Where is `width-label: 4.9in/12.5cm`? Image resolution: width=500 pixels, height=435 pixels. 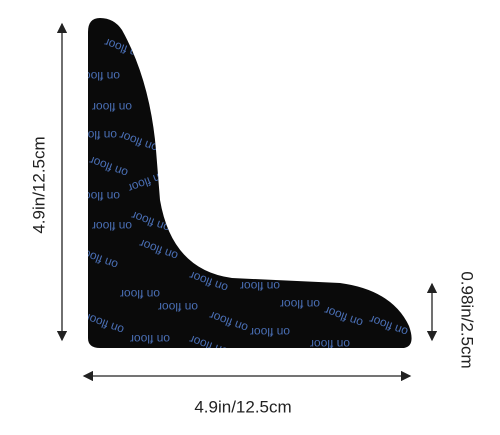
width-label: 4.9in/12.5cm is located at coordinates (242, 406).